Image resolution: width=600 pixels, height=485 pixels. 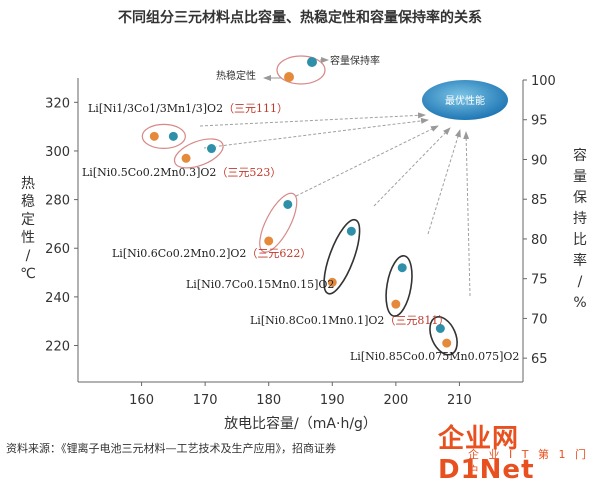 What do you see at coordinates (580, 240) in the screenshot?
I see `y-right-axis-label-char: 比` at bounding box center [580, 240].